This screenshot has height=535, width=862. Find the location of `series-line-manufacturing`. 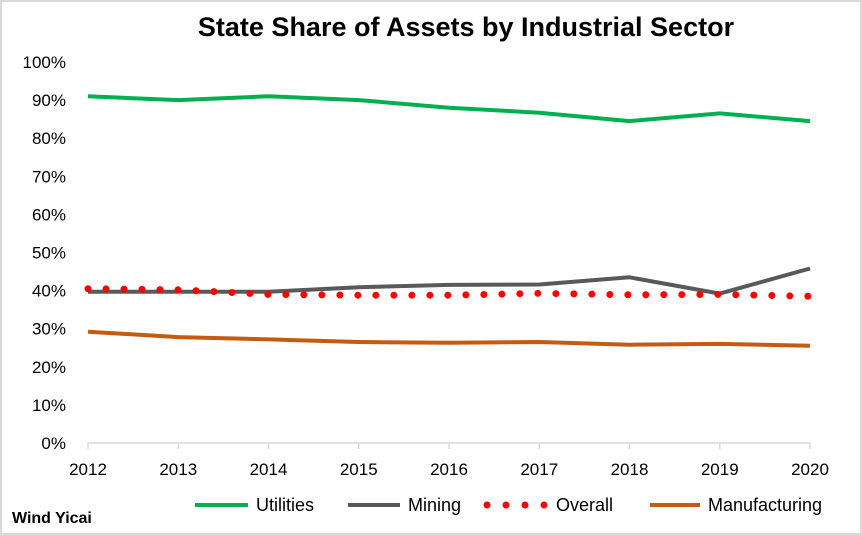

series-line-manufacturing is located at coordinates (449, 338).